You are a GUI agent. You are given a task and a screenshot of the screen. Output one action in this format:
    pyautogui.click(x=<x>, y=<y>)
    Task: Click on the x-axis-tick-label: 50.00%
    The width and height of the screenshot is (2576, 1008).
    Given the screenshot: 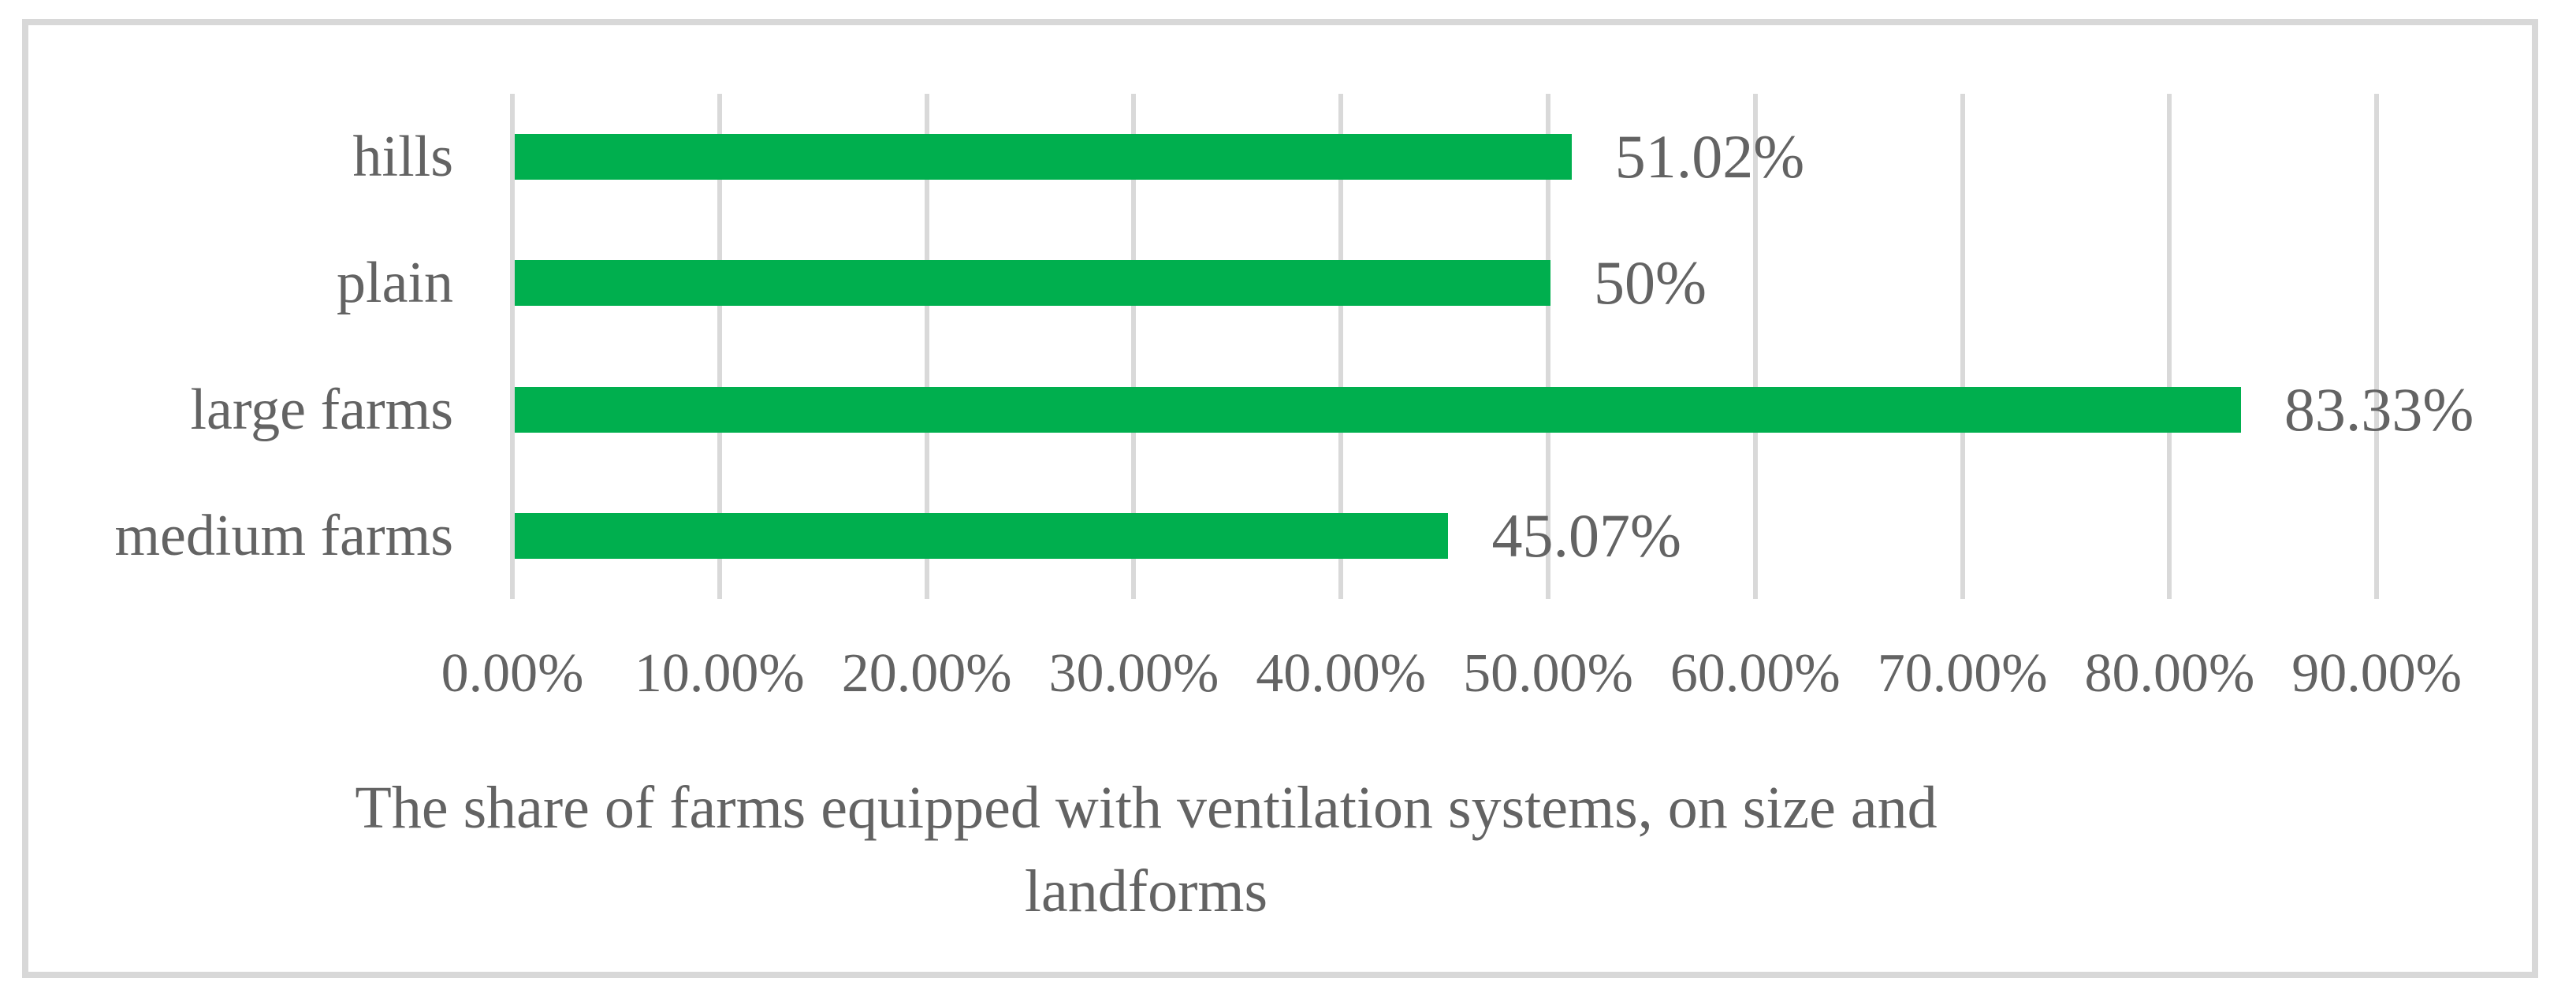 What is the action you would take?
    pyautogui.click(x=1548, y=673)
    